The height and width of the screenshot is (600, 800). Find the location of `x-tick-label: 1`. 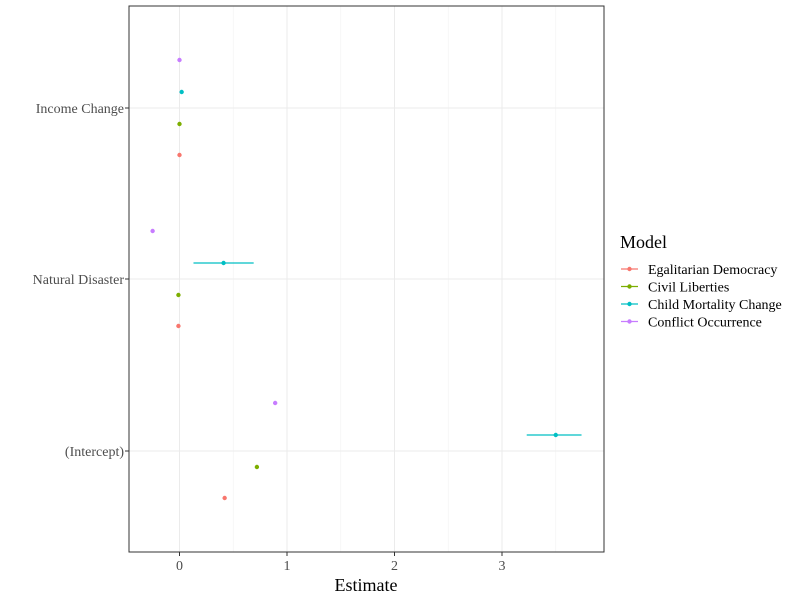

x-tick-label: 1 is located at coordinates (287, 566).